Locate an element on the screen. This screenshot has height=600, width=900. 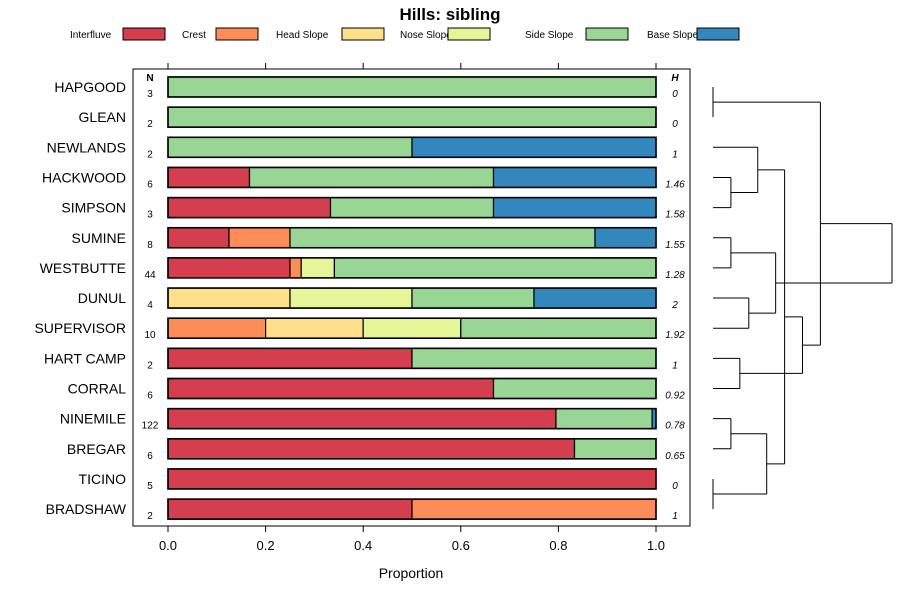
legend-label: Interfluve is located at coordinates (91, 35).